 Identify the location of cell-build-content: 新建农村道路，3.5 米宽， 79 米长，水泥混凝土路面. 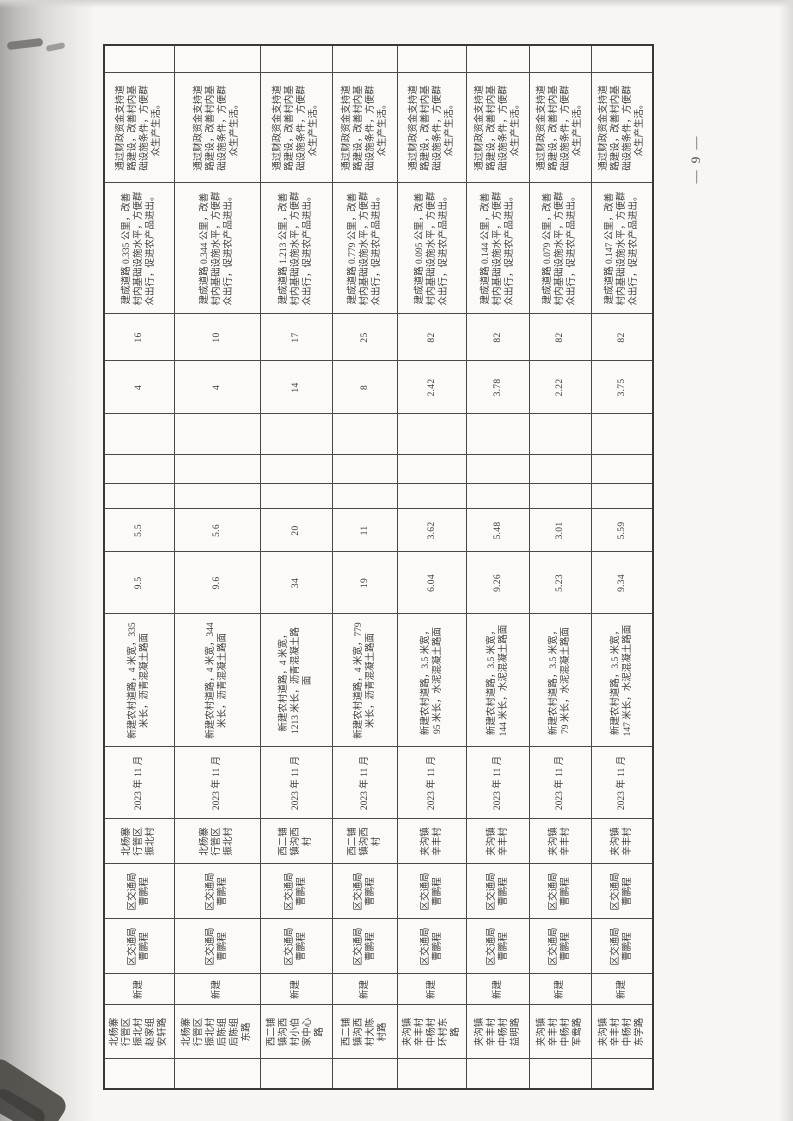
(560, 680).